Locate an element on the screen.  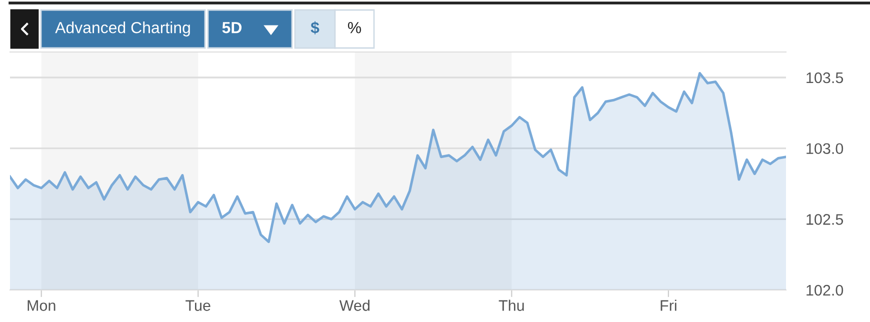
x-tick-label: Mon is located at coordinates (42, 305).